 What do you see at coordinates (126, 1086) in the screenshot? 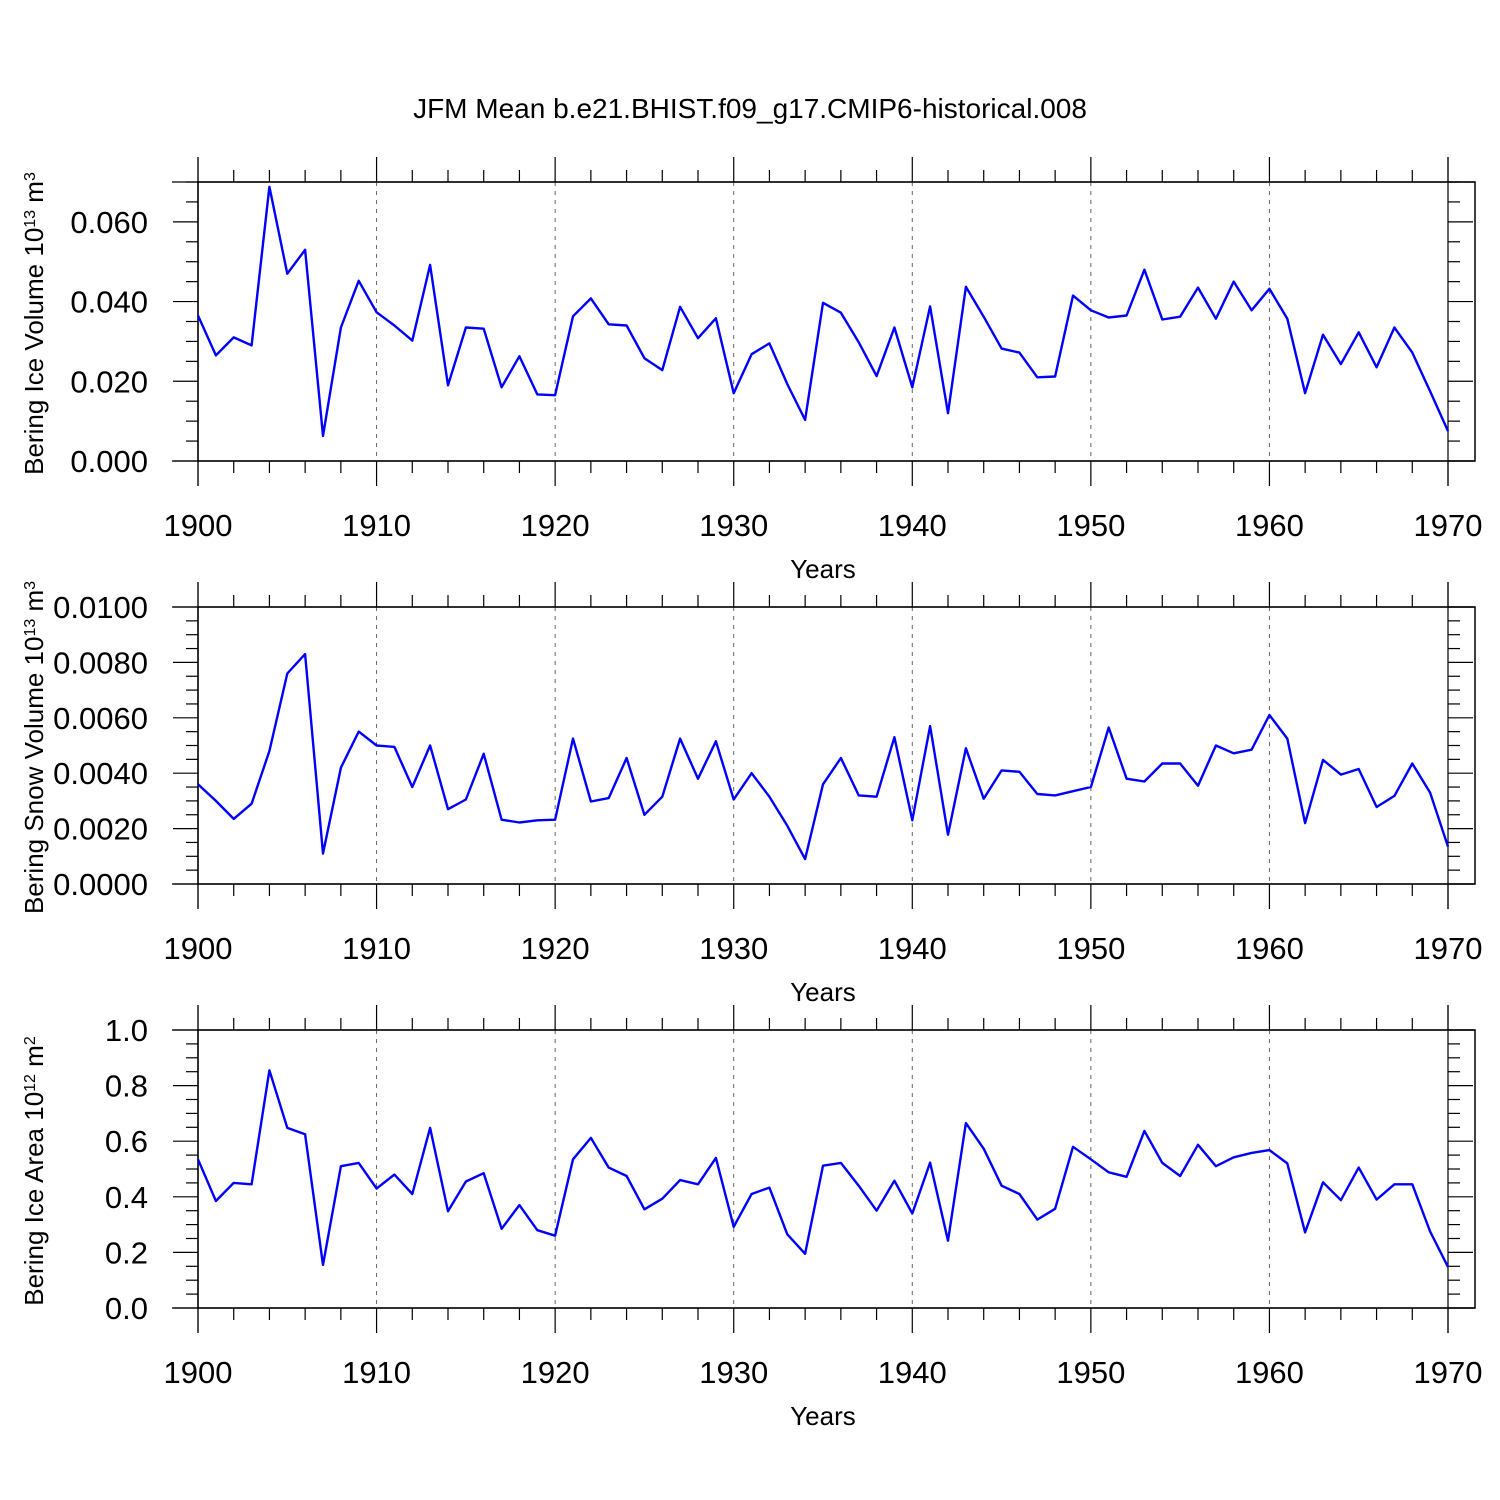
I see `y-tick-label: 0.8` at bounding box center [126, 1086].